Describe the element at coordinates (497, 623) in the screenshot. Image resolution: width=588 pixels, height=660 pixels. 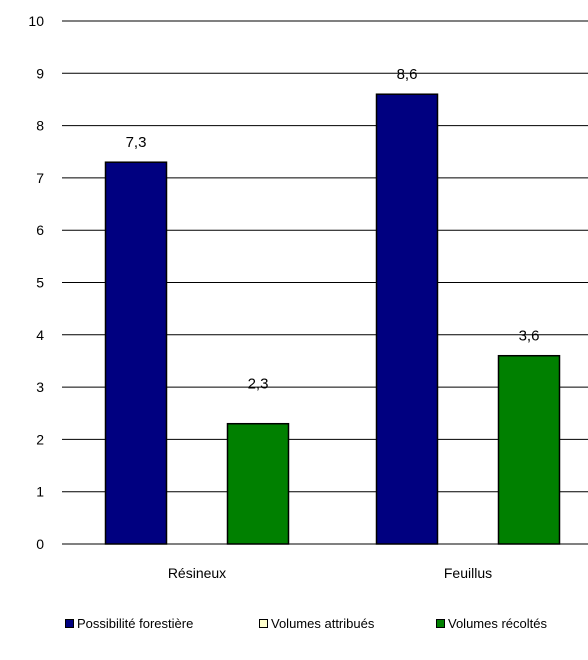
I see `legend-label: Volumes récoltés` at that location.